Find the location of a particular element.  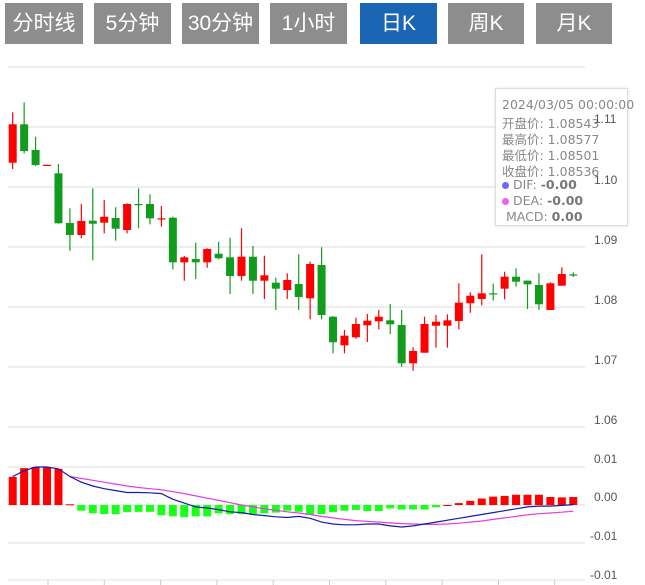

dea-line is located at coordinates (321, 500).